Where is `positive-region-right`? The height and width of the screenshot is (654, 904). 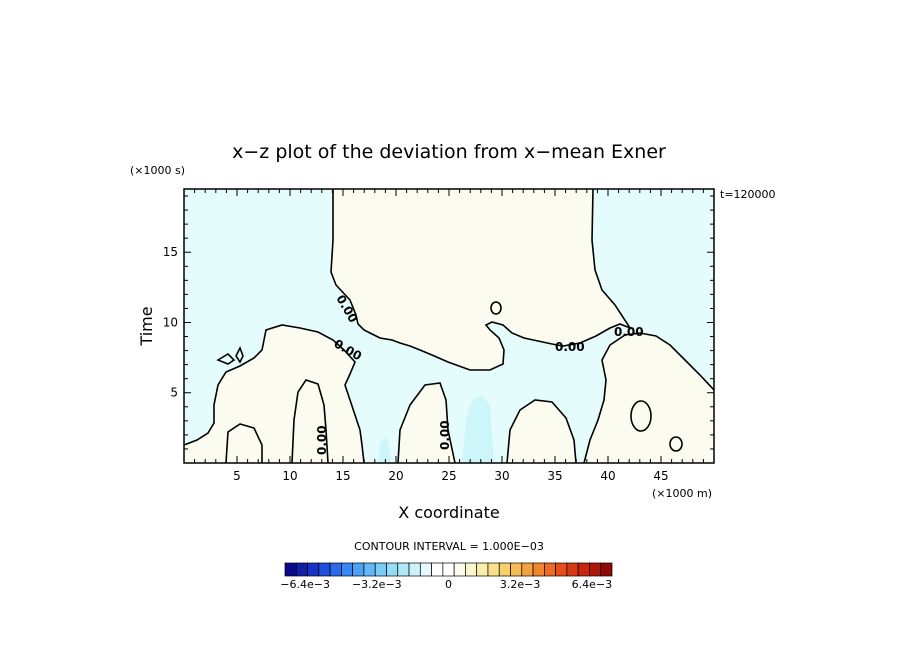
positive-region-right is located at coordinates (649, 398).